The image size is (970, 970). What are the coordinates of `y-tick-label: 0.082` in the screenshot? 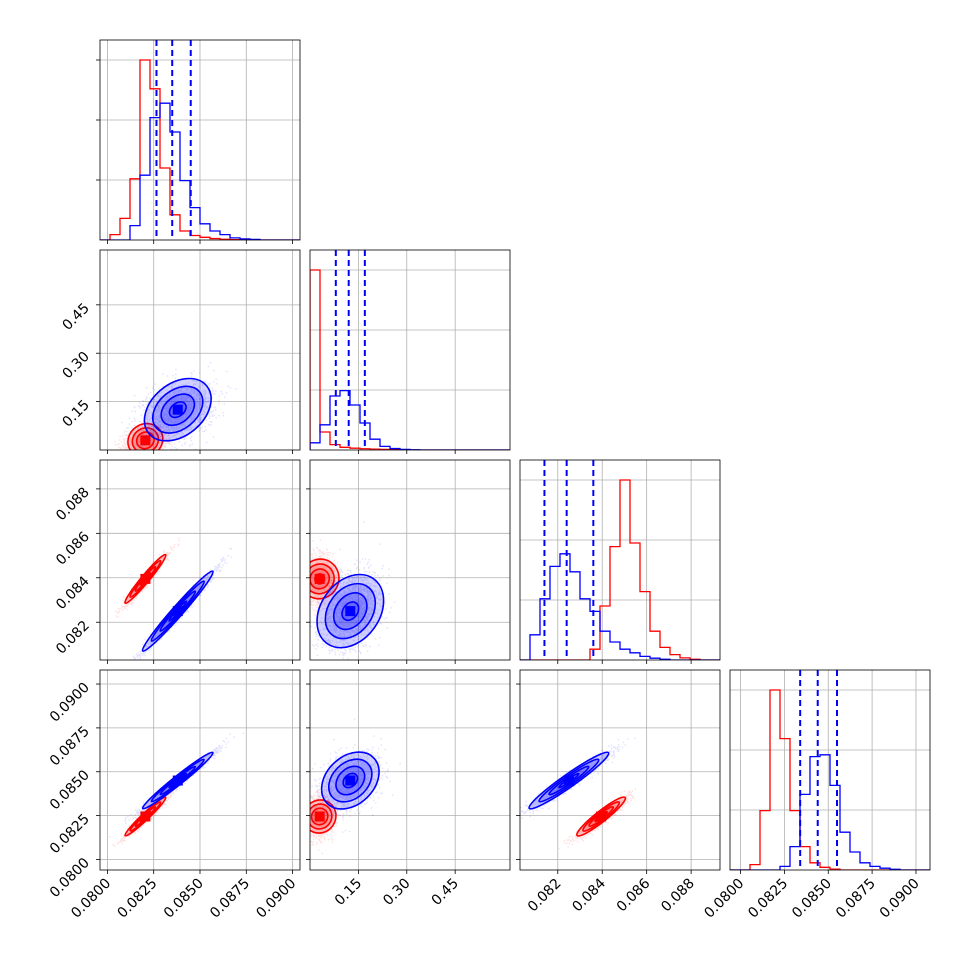 It's located at (73, 638).